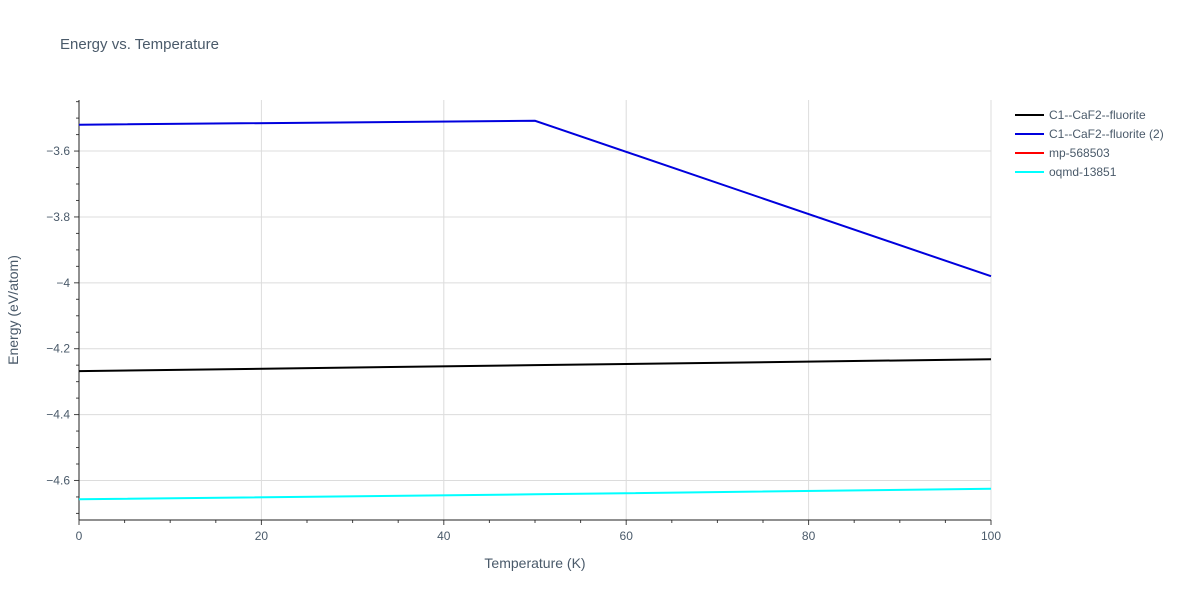 This screenshot has height=605, width=1200. Describe the element at coordinates (262, 536) in the screenshot. I see `x-tick-label: 20` at that location.